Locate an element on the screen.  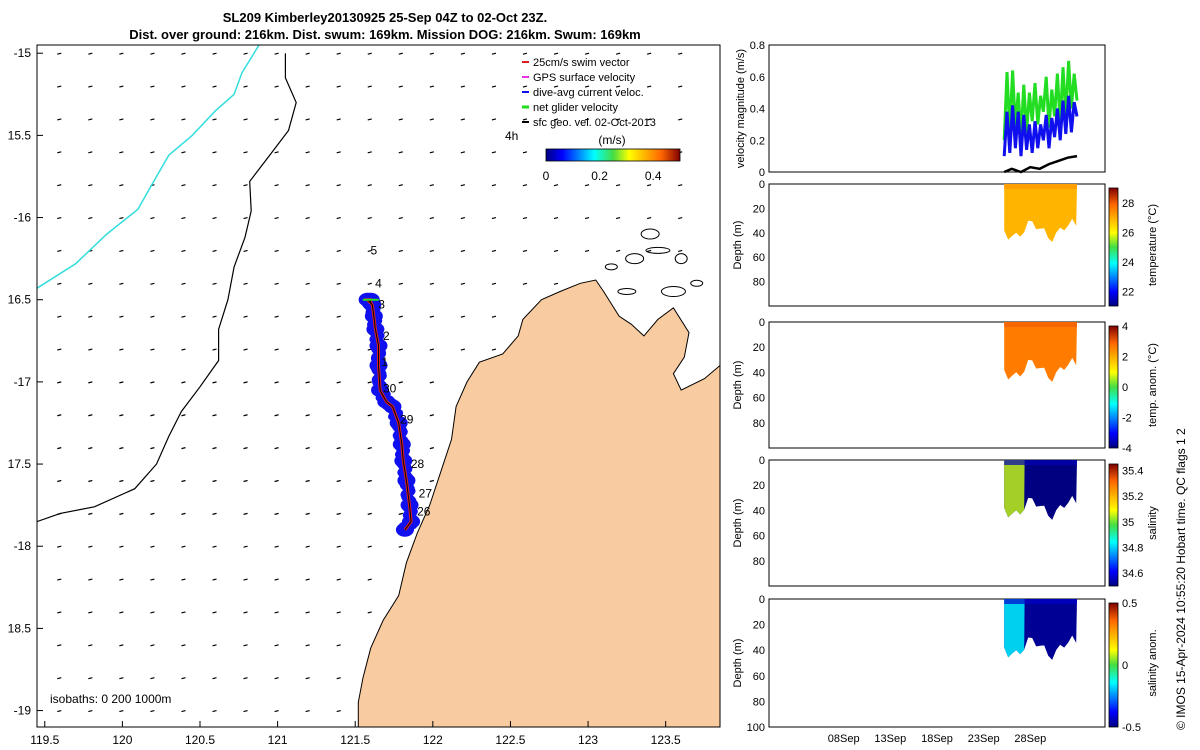
isobath-200m is located at coordinates (167, 288).